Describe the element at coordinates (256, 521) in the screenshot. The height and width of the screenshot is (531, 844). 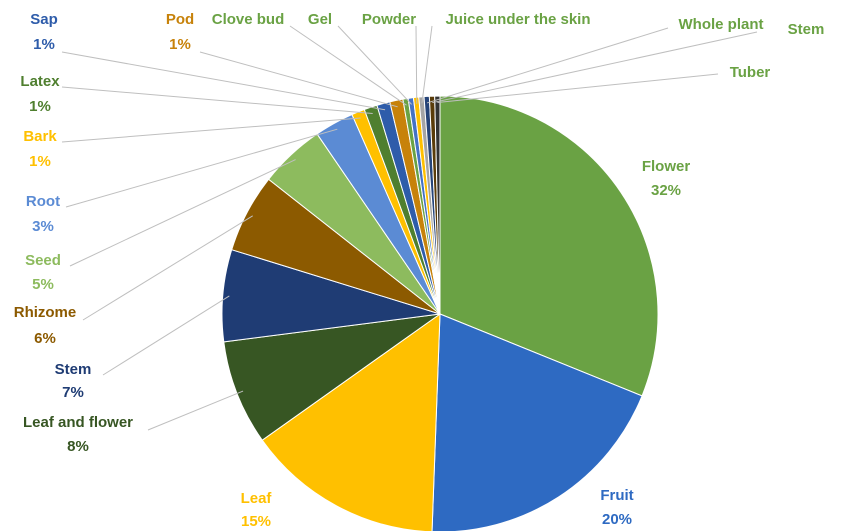
I see `slice-value-label: 15%` at that location.